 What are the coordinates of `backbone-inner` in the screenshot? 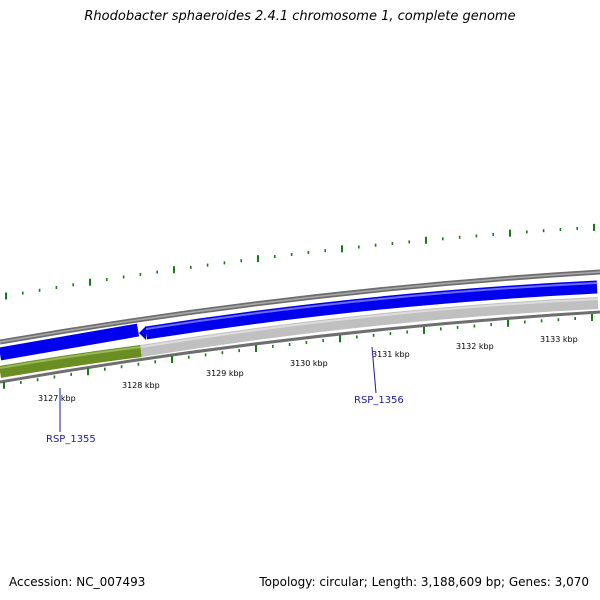 It's located at (300, 347).